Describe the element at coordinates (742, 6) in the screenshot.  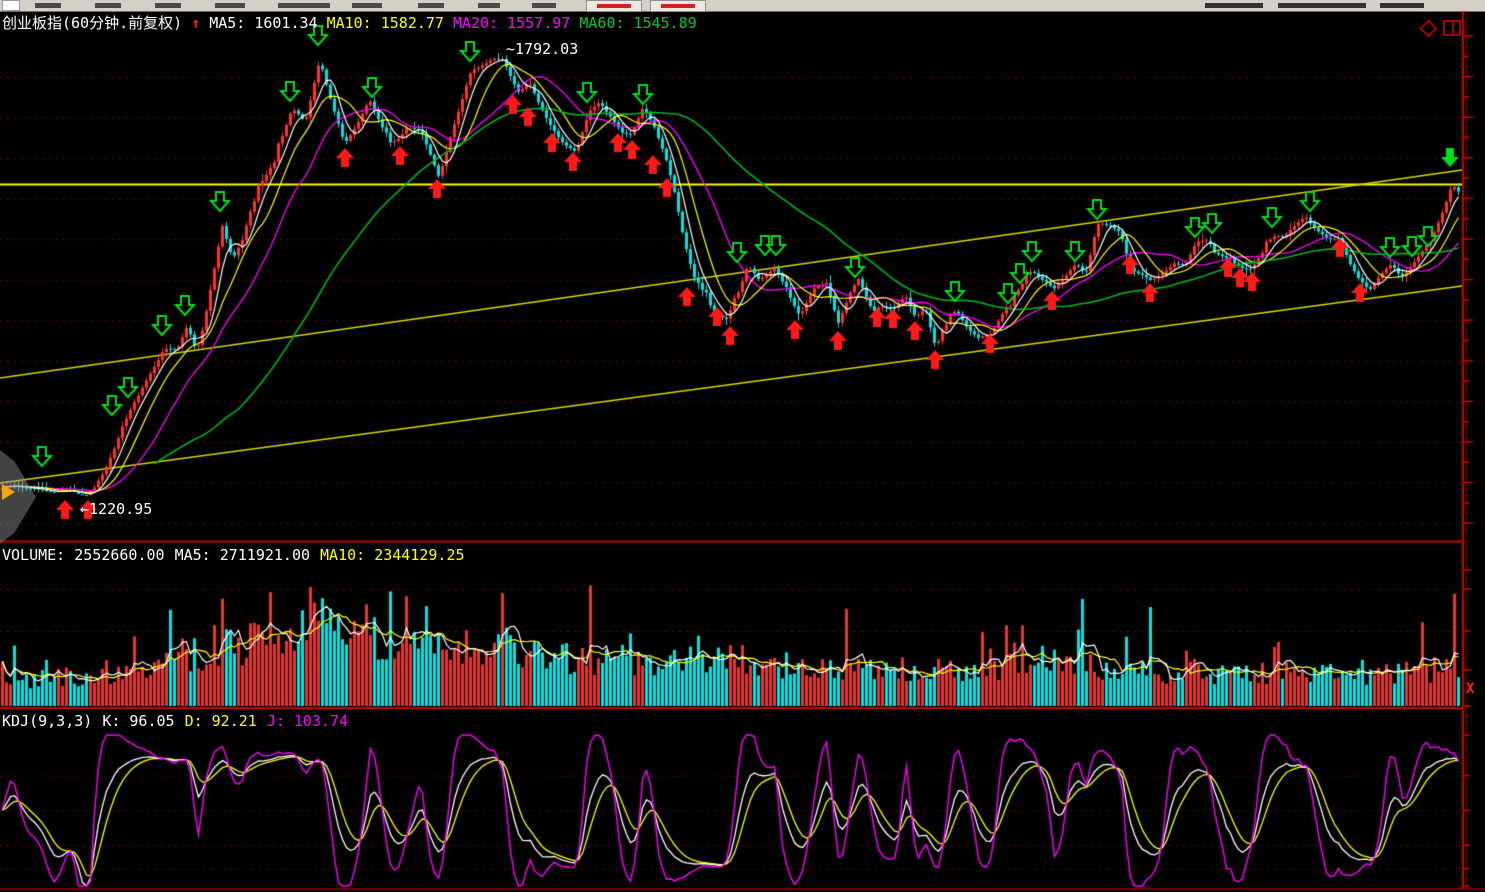
I see `top-toolbar` at that location.